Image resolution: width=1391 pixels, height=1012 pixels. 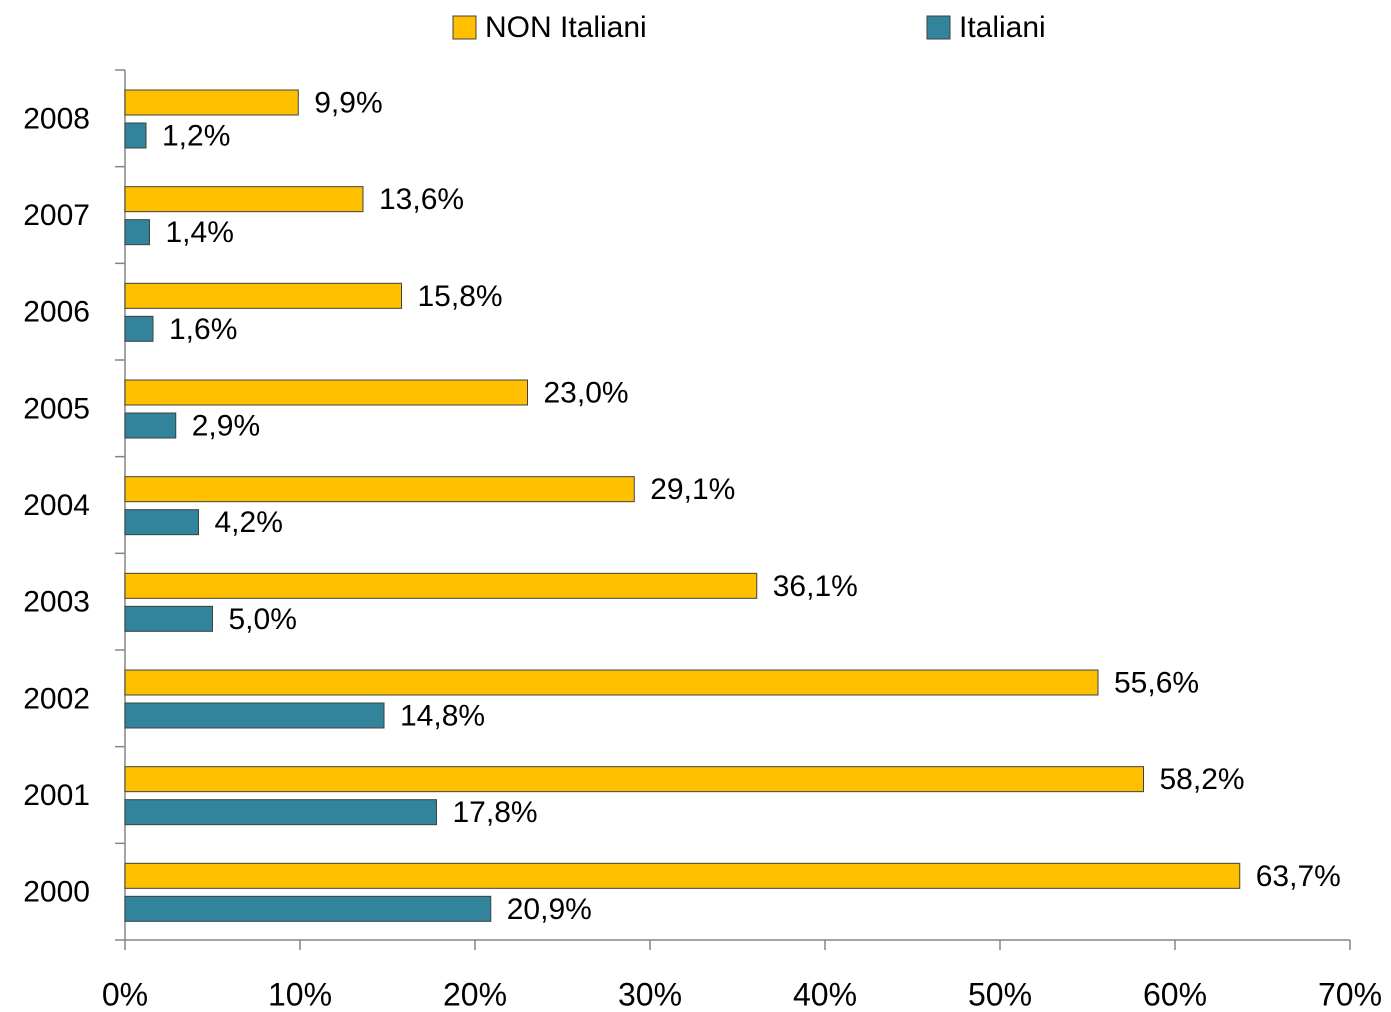 What do you see at coordinates (56, 118) in the screenshot?
I see `y-tick-label: 2008` at bounding box center [56, 118].